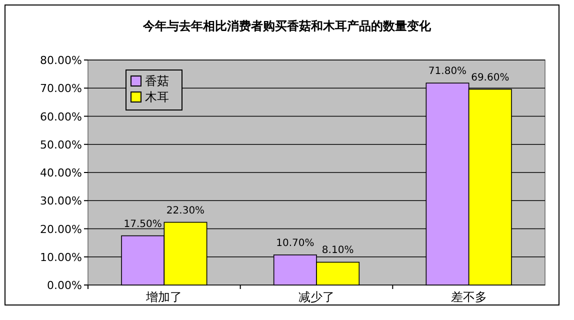 The image size is (574, 320). What do you see at coordinates (447, 72) in the screenshot?
I see `data-label: 71.80%` at bounding box center [447, 72].